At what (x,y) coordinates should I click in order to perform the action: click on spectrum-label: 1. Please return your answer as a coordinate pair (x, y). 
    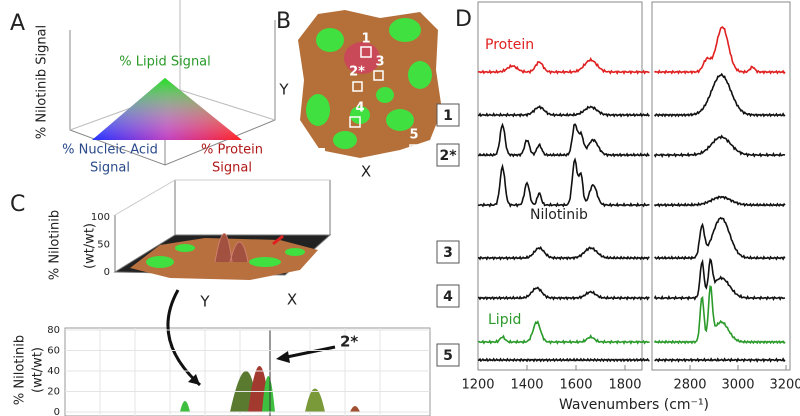
    Looking at the image, I should click on (448, 116).